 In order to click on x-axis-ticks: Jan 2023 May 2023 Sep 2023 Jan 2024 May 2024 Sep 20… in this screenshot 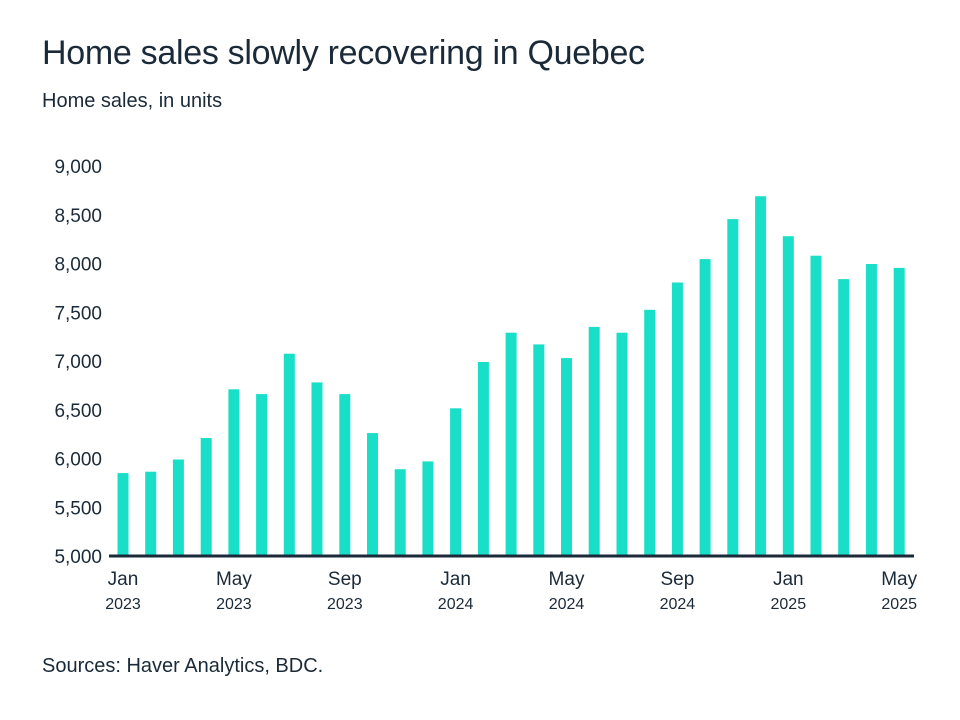, I will do `click(511, 591)`.